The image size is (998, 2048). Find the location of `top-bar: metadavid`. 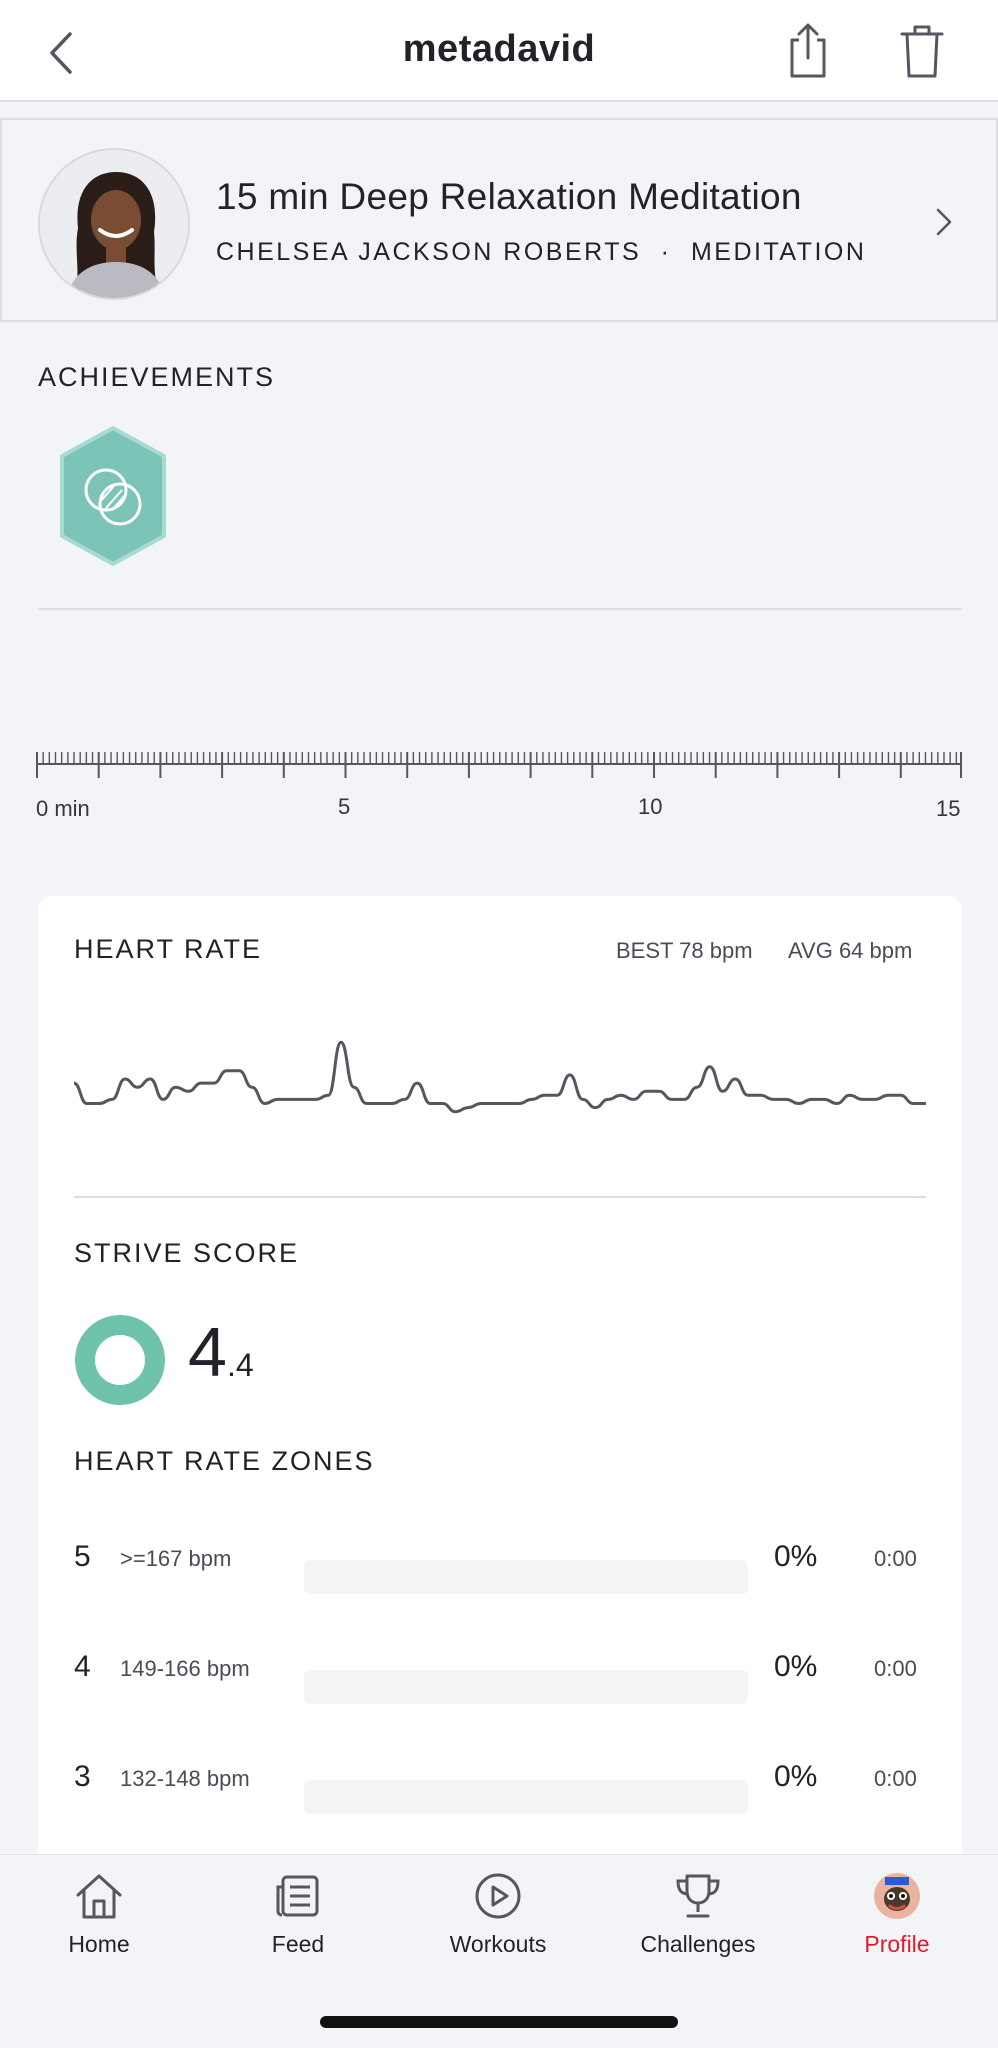

top-bar: metadavid is located at coordinates (499, 51).